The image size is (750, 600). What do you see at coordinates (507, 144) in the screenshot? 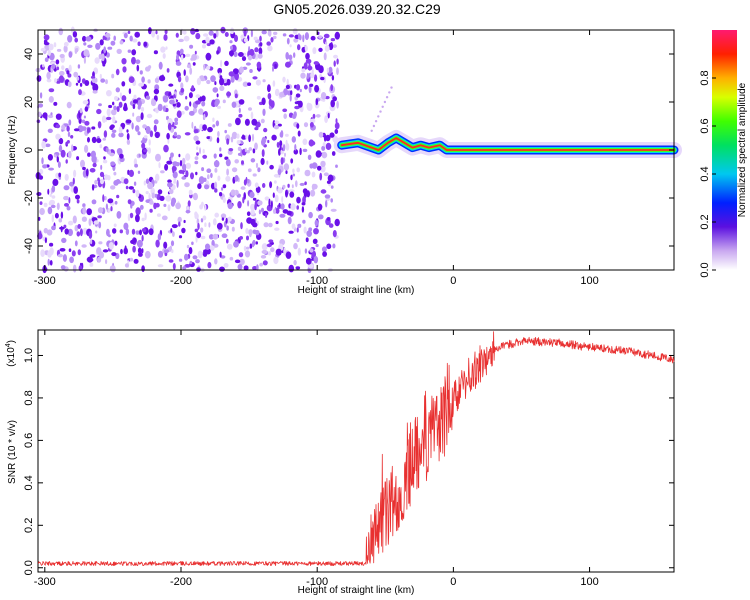
I see `tone-track` at bounding box center [507, 144].